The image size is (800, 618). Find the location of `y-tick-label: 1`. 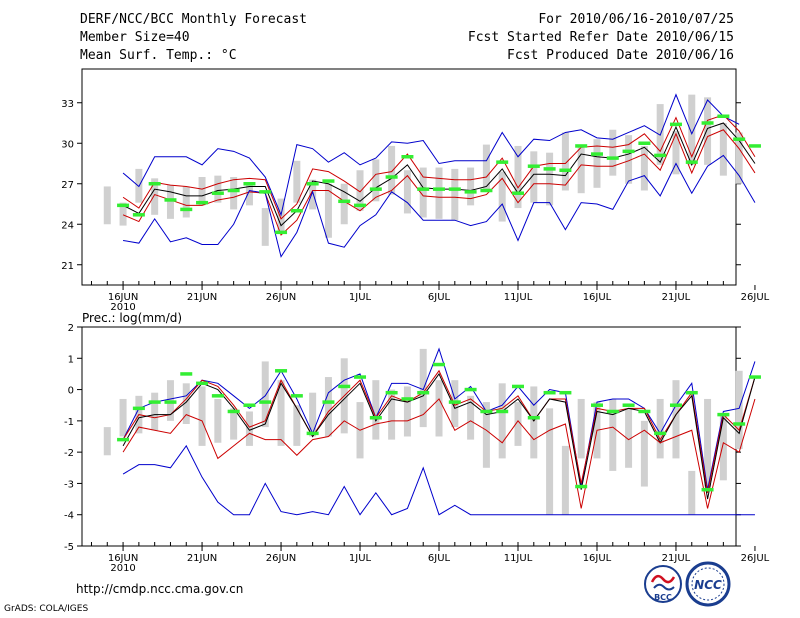

y-tick-label: 1 is located at coordinates (71, 359).